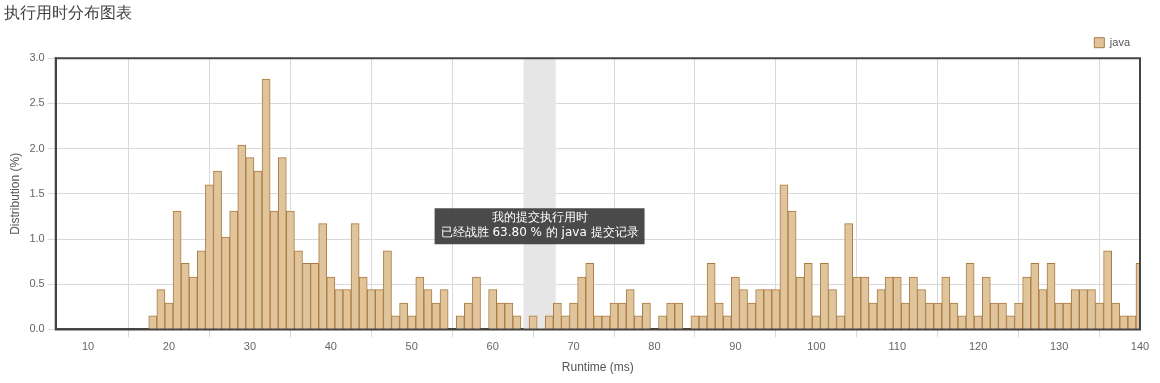 The height and width of the screenshot is (383, 1160). Describe the element at coordinates (169, 346) in the screenshot. I see `x-tick-label: 20` at that location.